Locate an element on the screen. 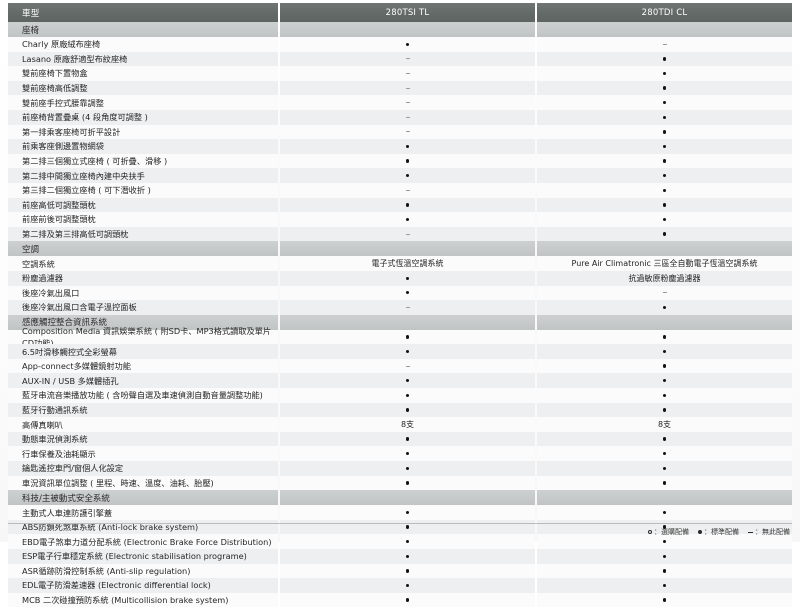 This screenshot has height=607, width=800. table-header-row: 車型 280TSI TL 280TDI CL is located at coordinates (400, 12).